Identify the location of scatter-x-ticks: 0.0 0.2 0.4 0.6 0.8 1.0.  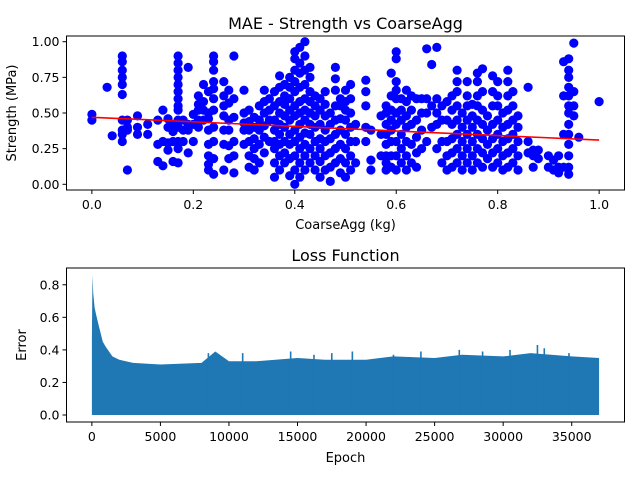
(345, 201).